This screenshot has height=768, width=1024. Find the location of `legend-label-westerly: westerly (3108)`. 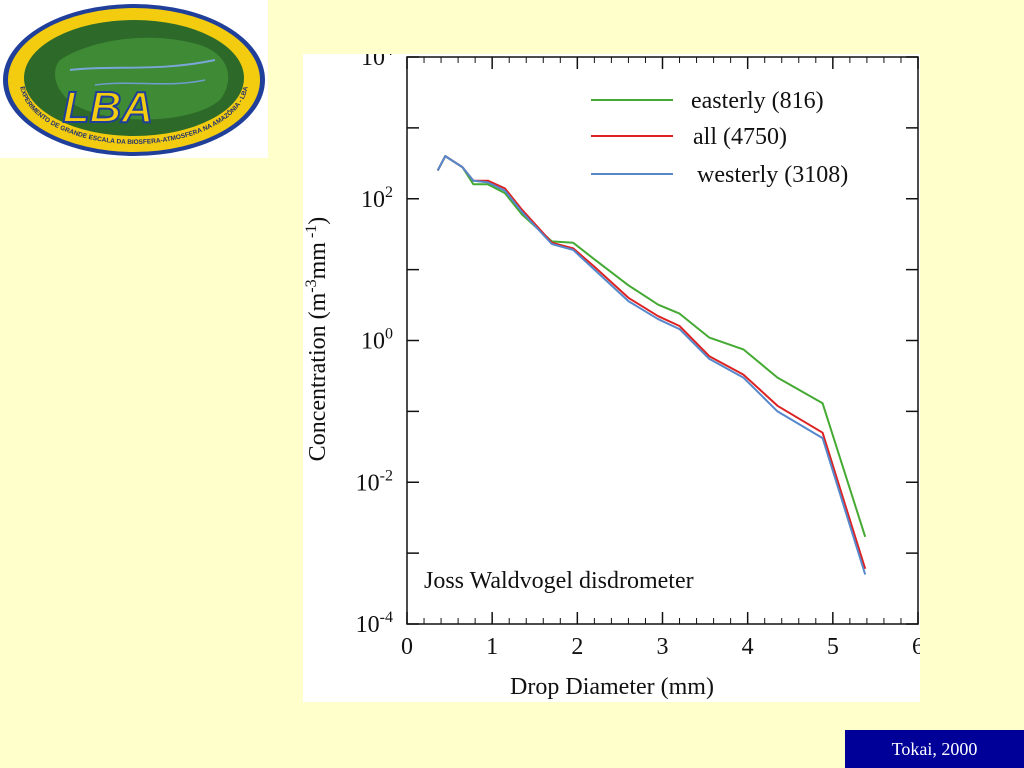

legend-label-westerly: westerly (3108) is located at coordinates (772, 175).